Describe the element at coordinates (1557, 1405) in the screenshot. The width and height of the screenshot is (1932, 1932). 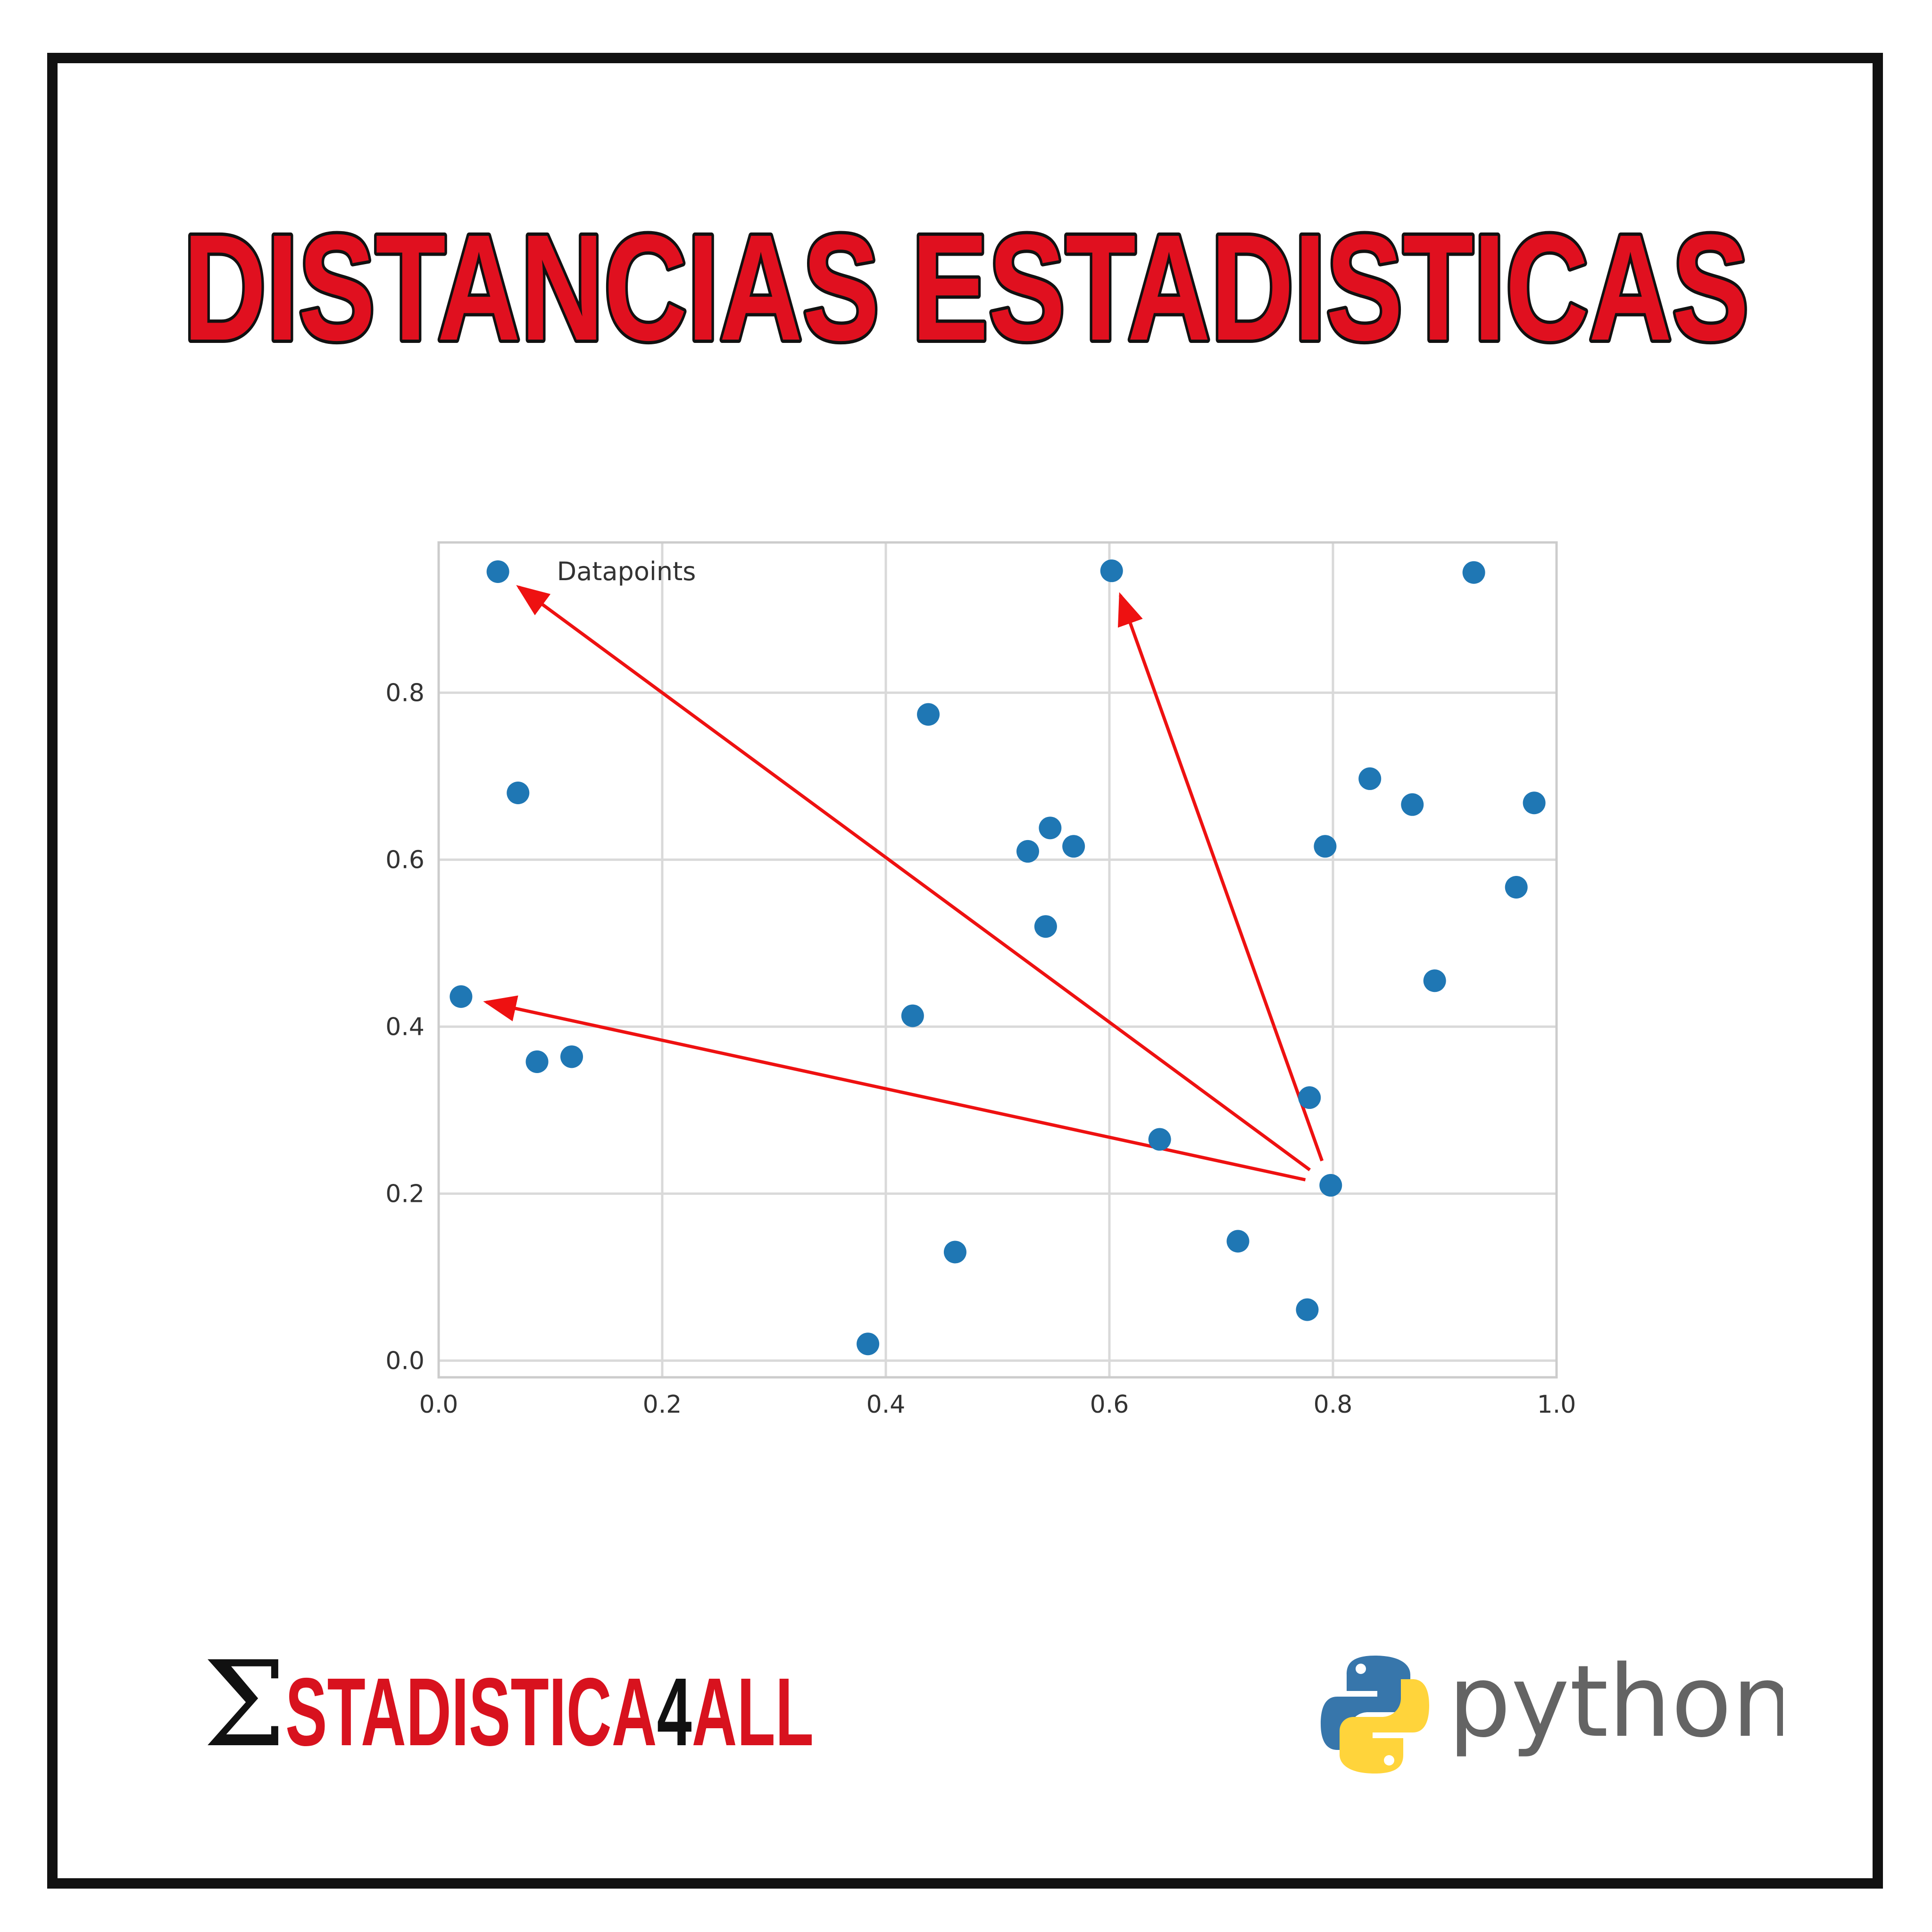
I see `x-tick-label: 1.0` at that location.